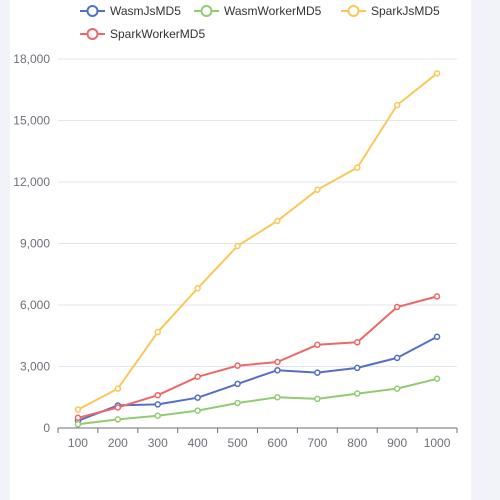  Describe the element at coordinates (437, 443) in the screenshot. I see `x-tick-label: 1000` at that location.